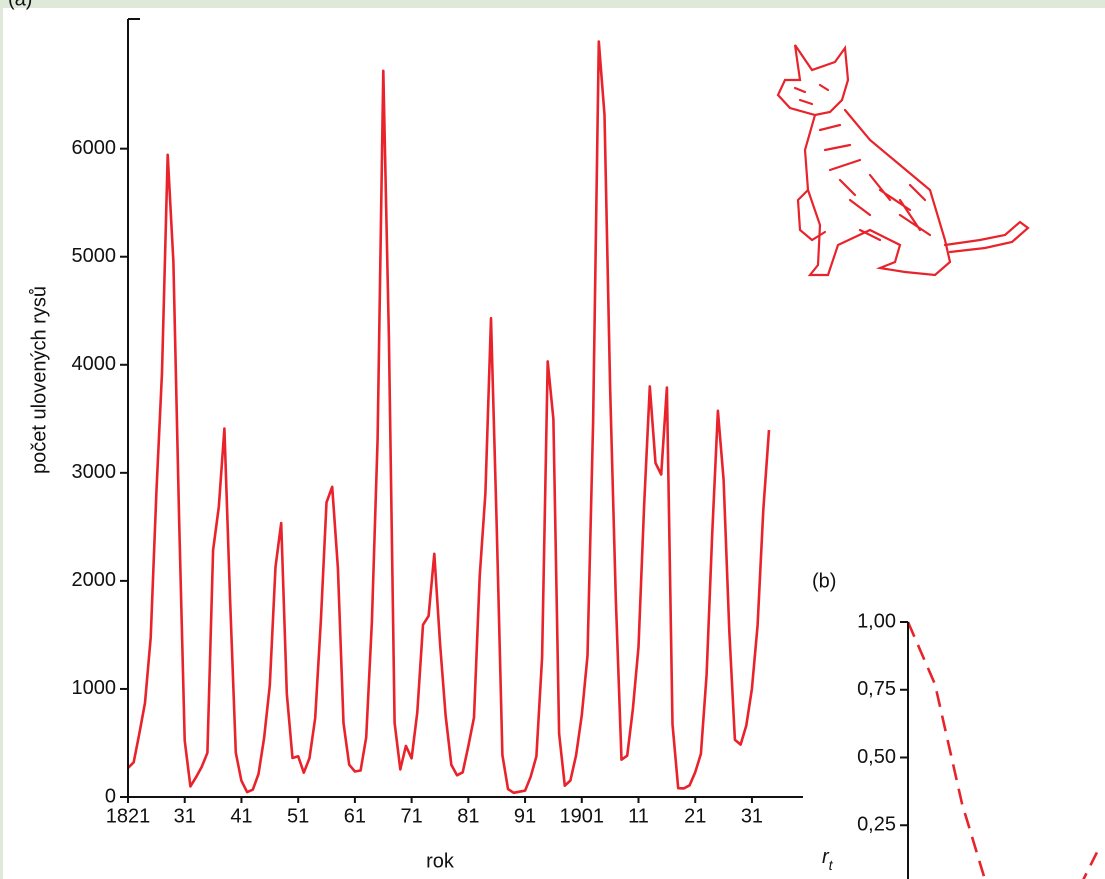 This screenshot has height=879, width=1105. What do you see at coordinates (110, 796) in the screenshot?
I see `y-tick-label: 0` at bounding box center [110, 796].